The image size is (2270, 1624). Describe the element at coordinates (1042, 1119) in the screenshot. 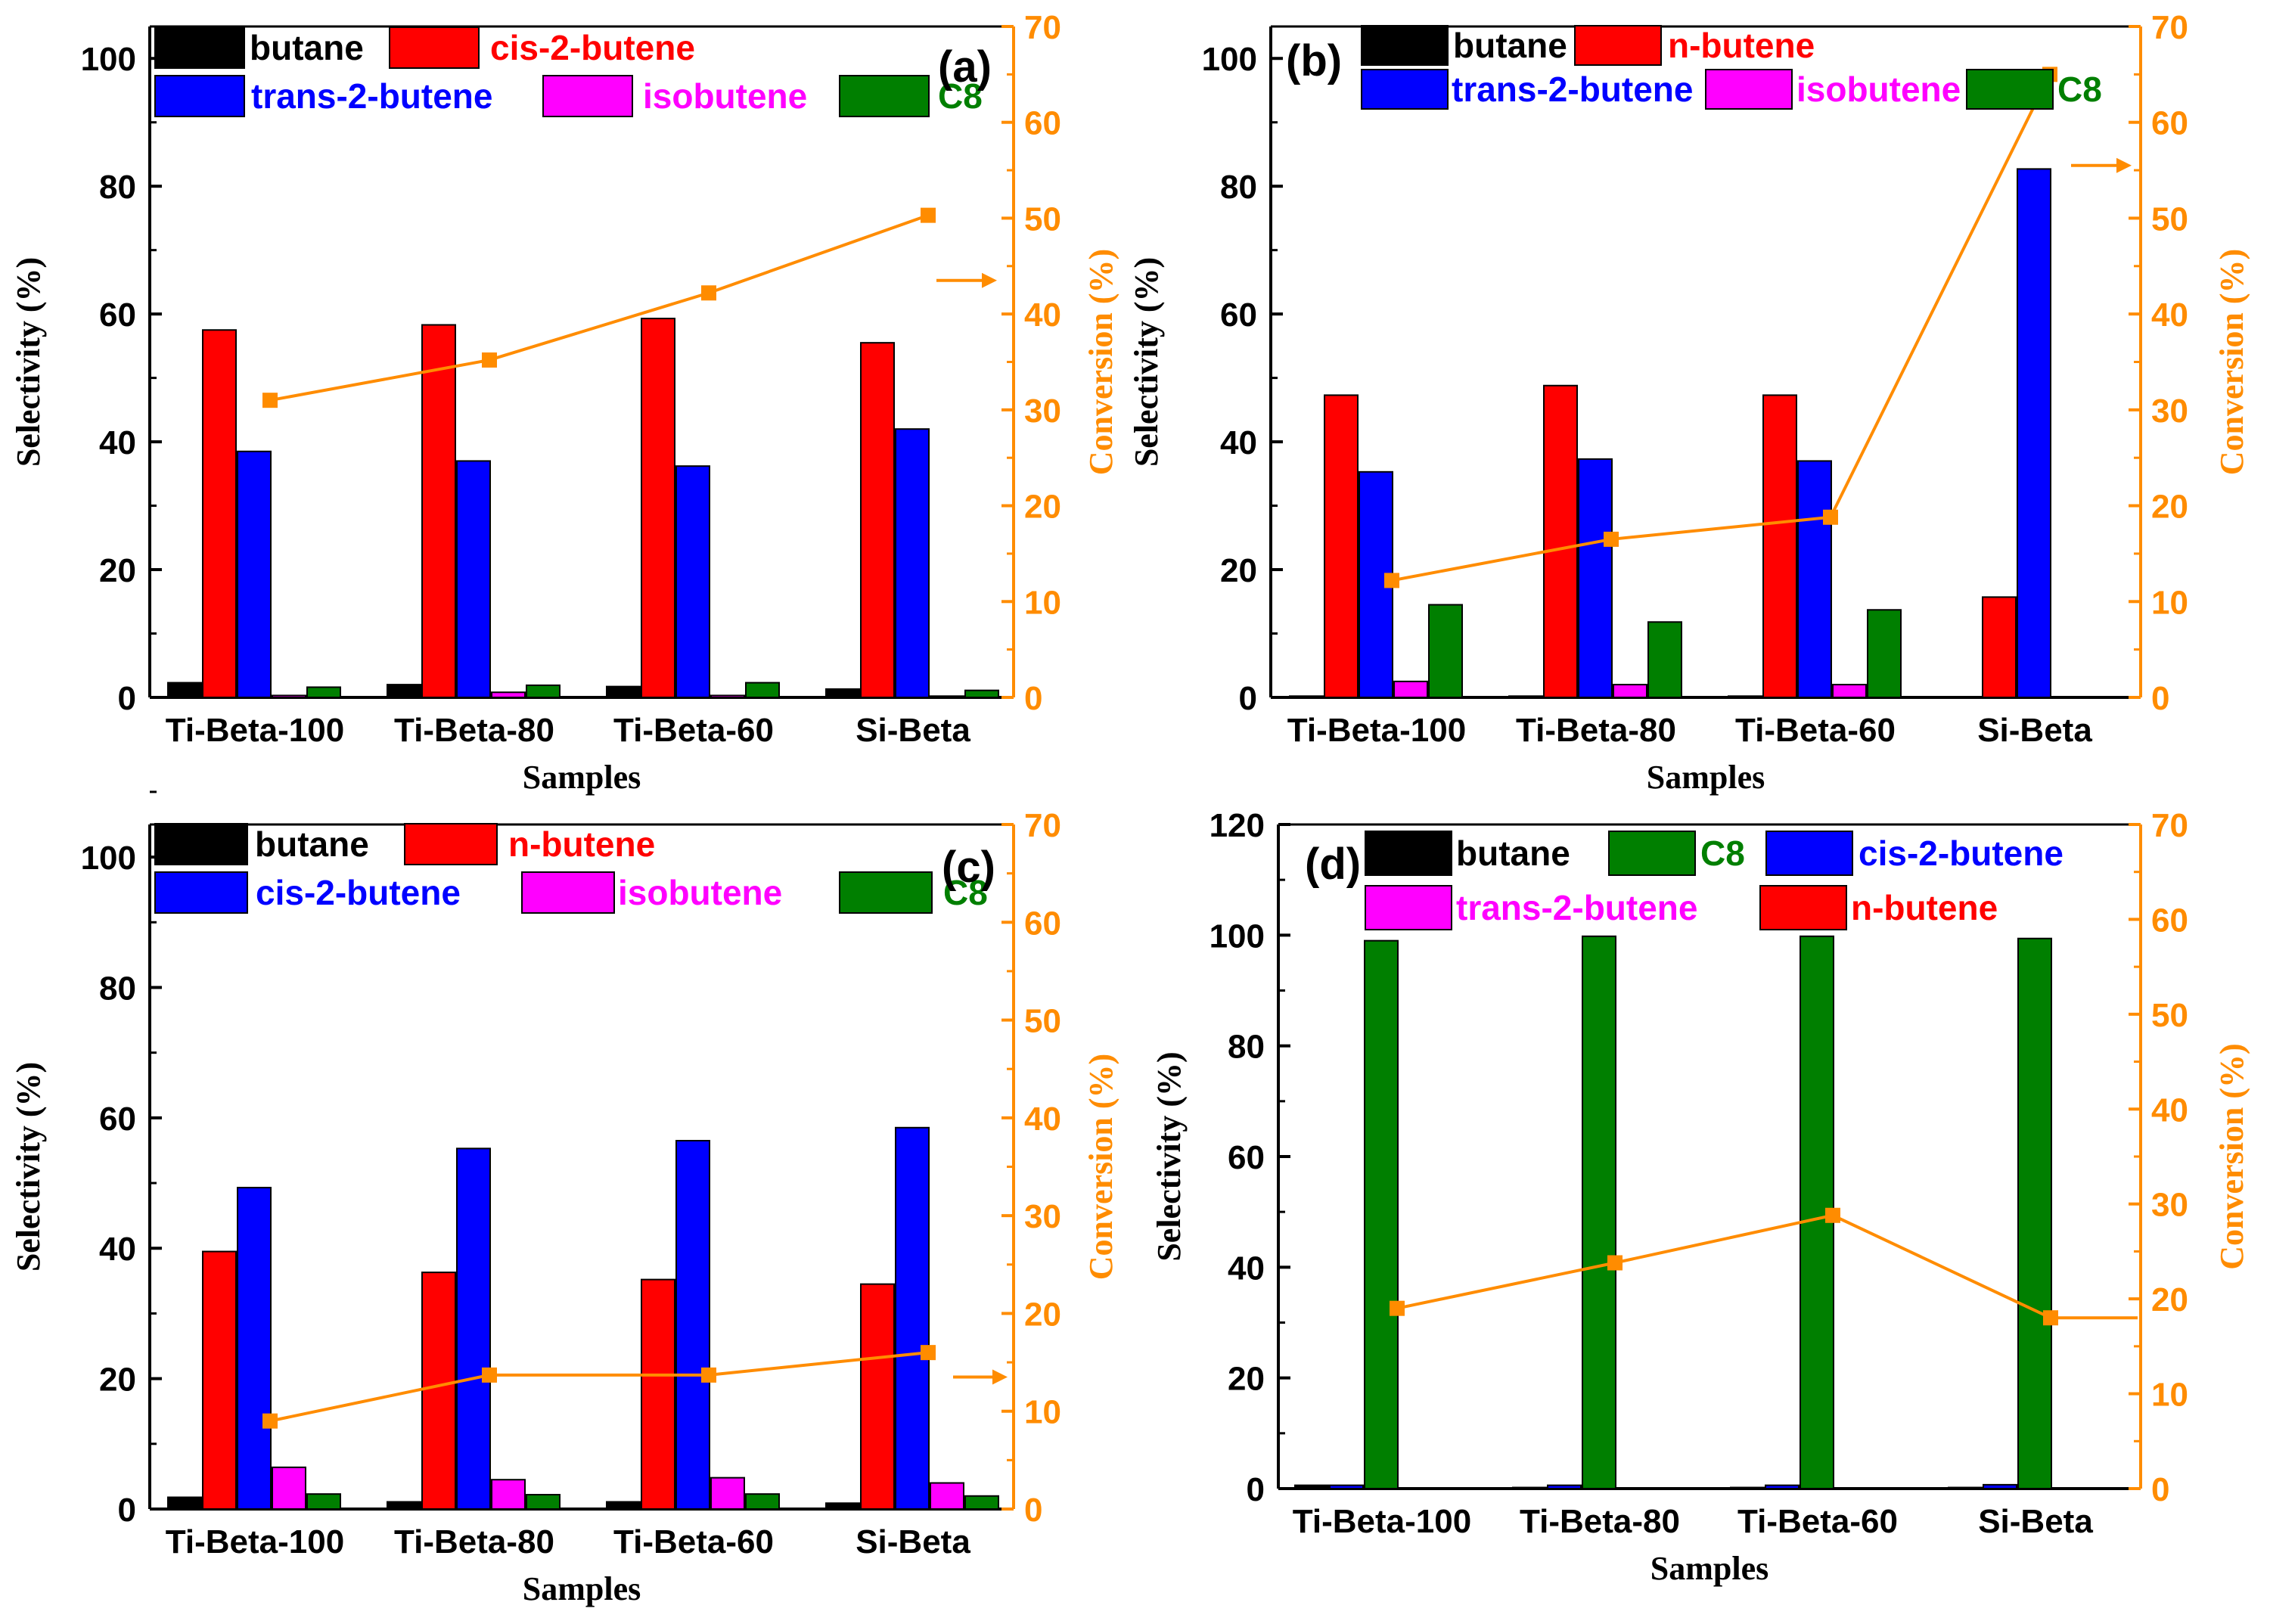

I see `y2-tick-label: 40` at that location.